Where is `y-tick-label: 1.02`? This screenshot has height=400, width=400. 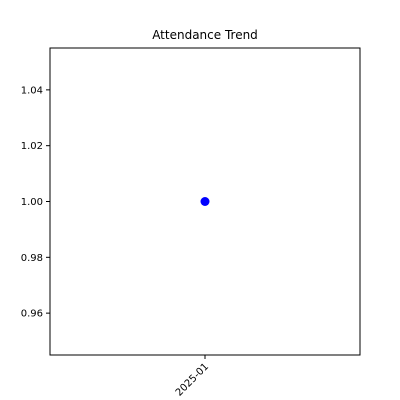
y-tick-label: 1.02 is located at coordinates (32, 146).